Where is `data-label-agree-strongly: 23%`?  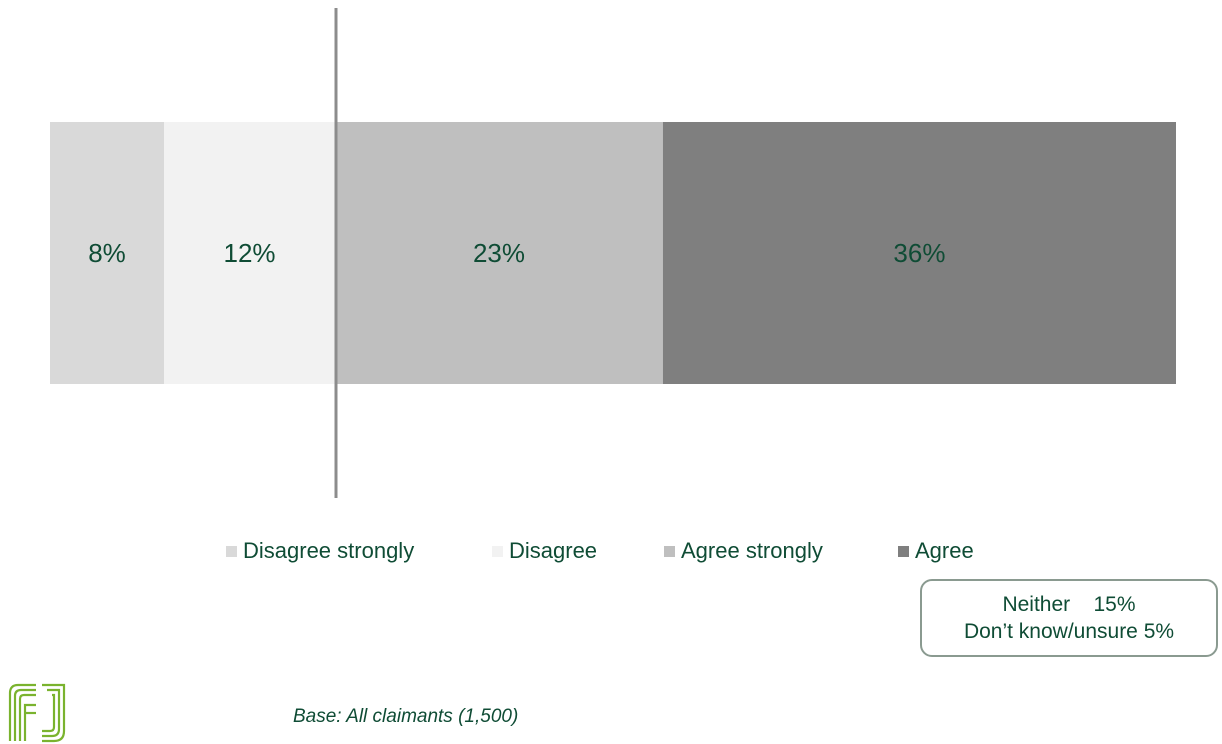
data-label-agree-strongly: 23% is located at coordinates (499, 253).